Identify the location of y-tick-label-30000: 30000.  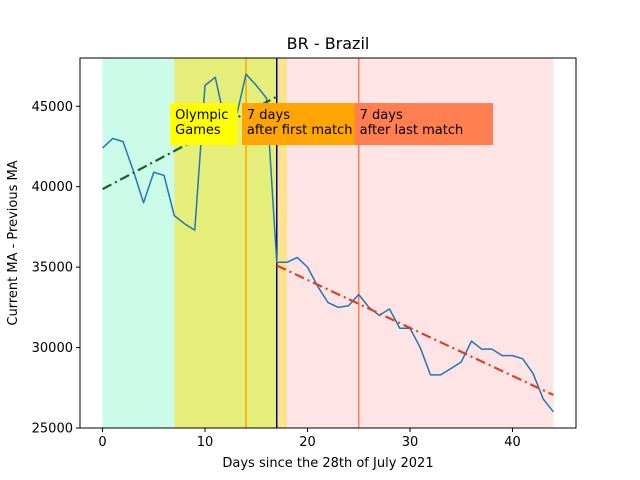
(52, 348).